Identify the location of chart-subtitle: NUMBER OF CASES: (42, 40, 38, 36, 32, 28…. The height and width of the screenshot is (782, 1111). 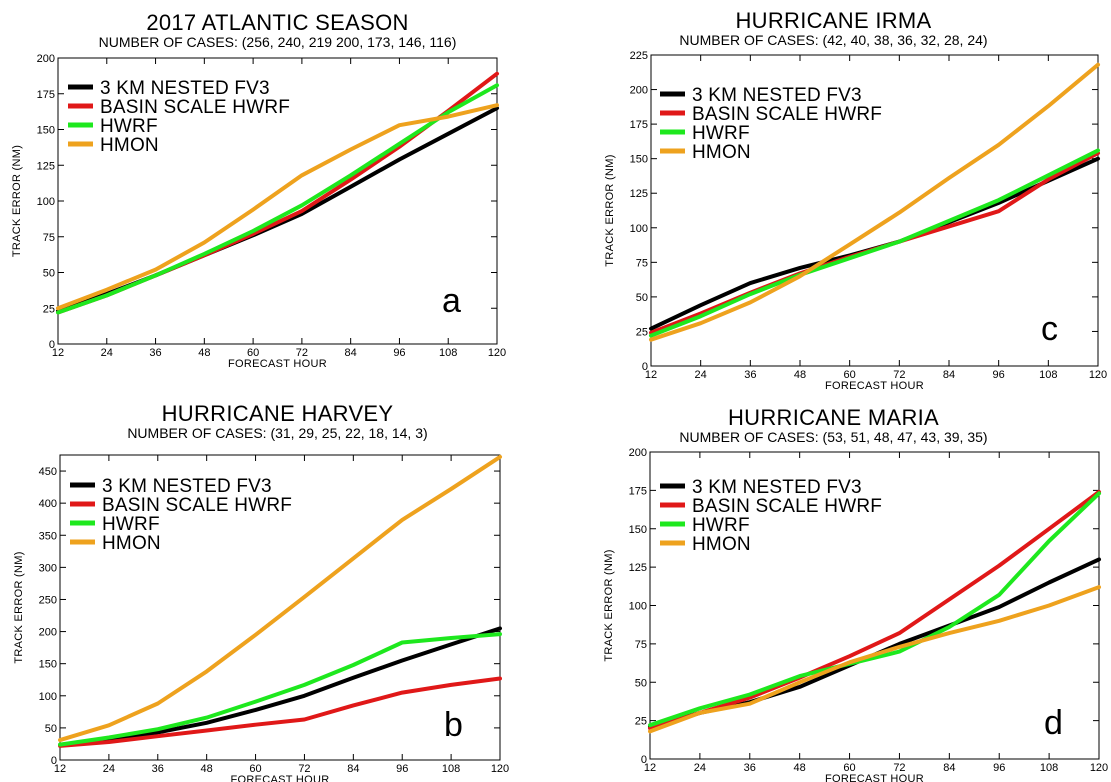
(833, 40).